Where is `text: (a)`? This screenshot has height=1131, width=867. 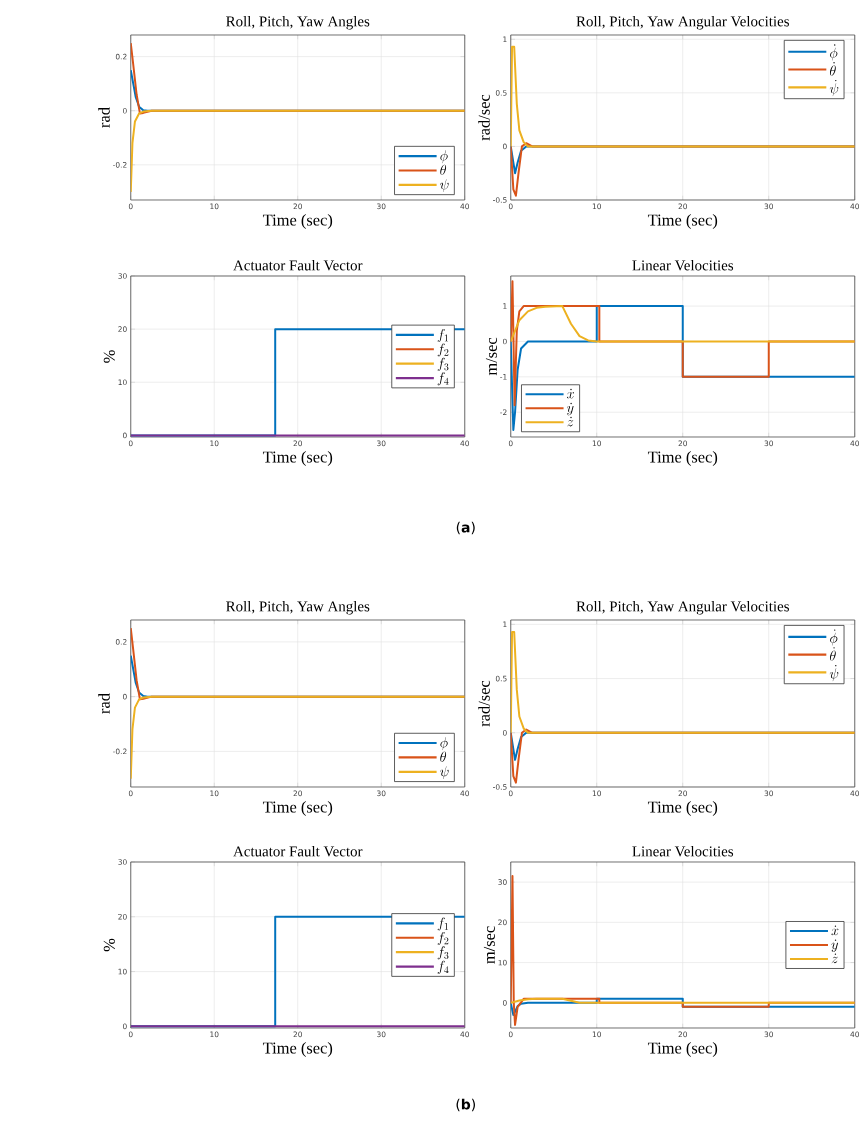
text: (a) is located at coordinates (465, 528).